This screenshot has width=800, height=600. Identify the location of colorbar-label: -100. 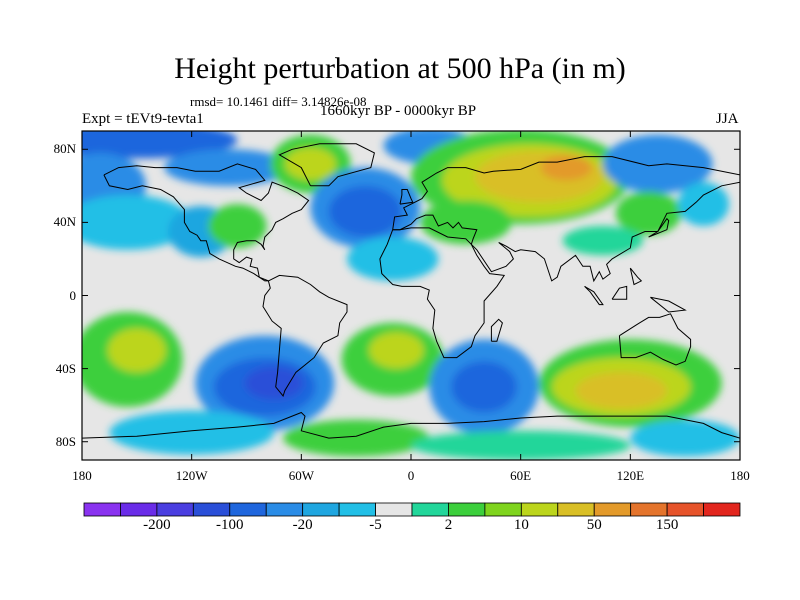
(230, 525).